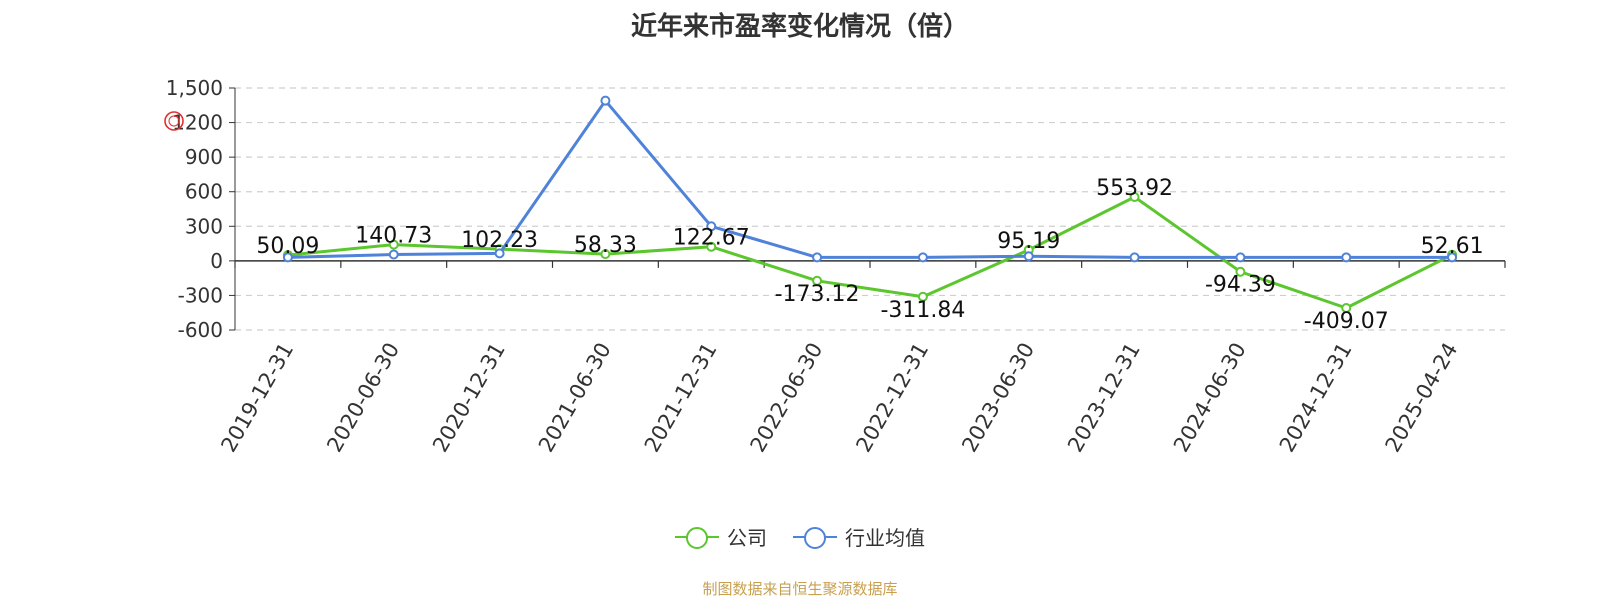 The image size is (1600, 600). I want to click on company-data-label: -311.84, so click(922, 310).